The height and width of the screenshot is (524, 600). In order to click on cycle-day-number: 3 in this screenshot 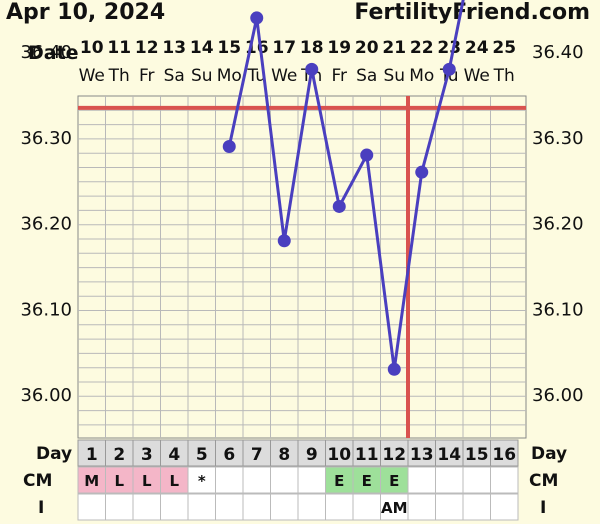, I will do `click(147, 455)`.